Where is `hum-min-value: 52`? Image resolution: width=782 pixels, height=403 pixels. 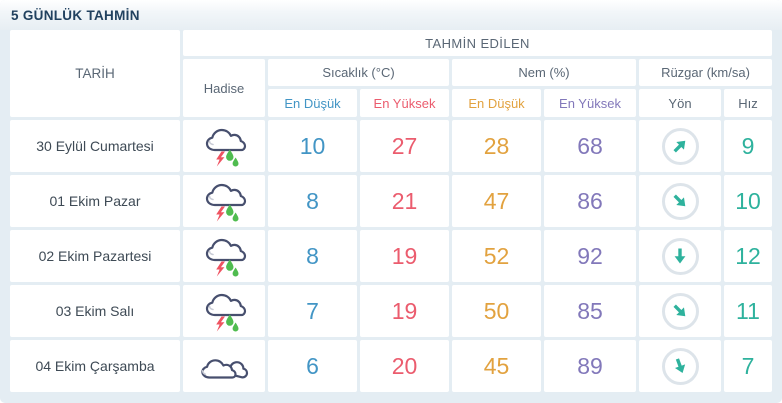 hum-min-value: 52 is located at coordinates (496, 256).